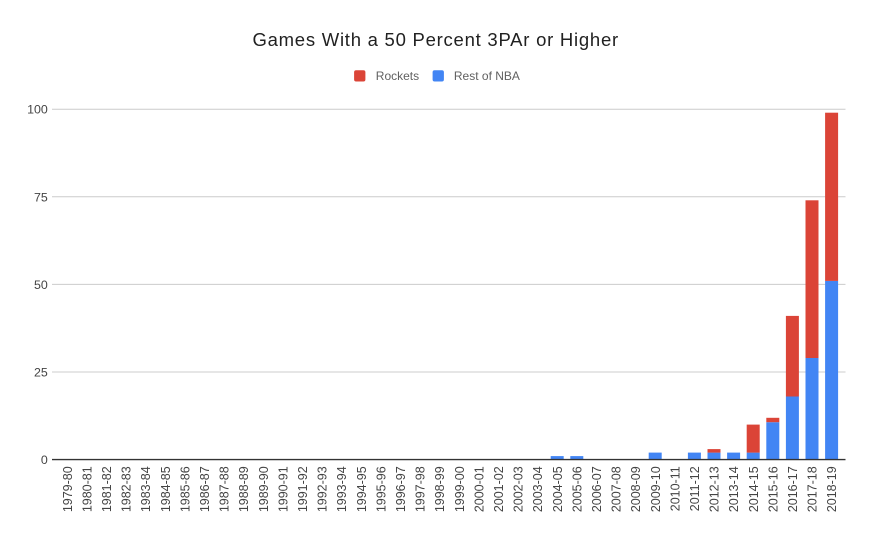 This screenshot has width=871, height=538. Describe the element at coordinates (41, 285) in the screenshot. I see `svg-text: 50` at that location.